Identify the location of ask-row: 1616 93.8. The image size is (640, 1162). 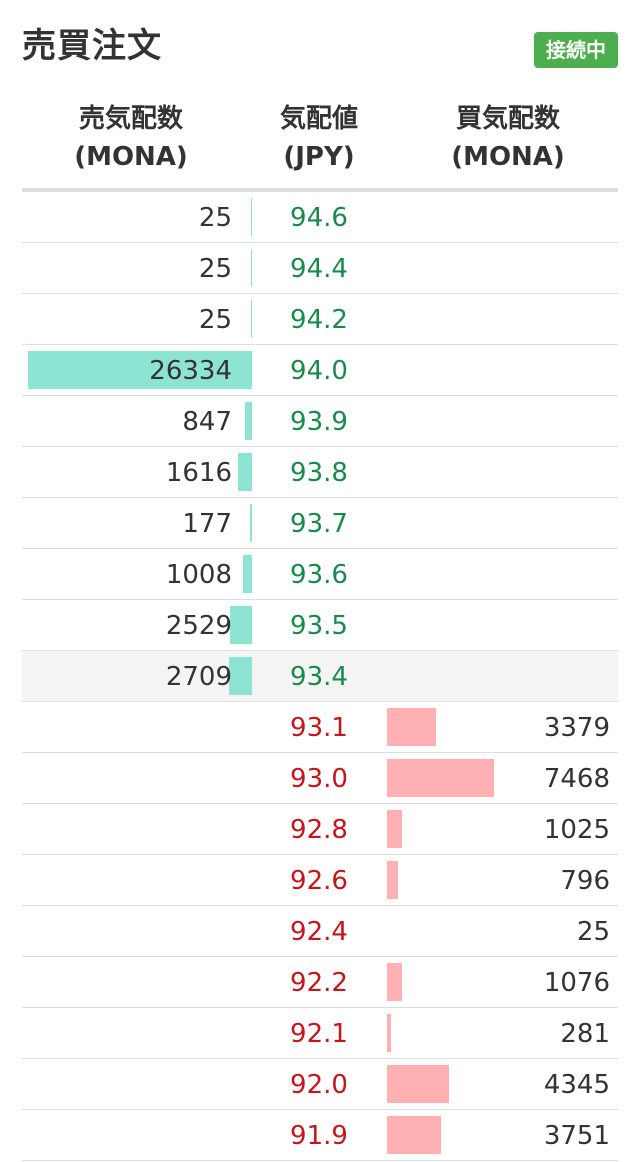
(320, 472).